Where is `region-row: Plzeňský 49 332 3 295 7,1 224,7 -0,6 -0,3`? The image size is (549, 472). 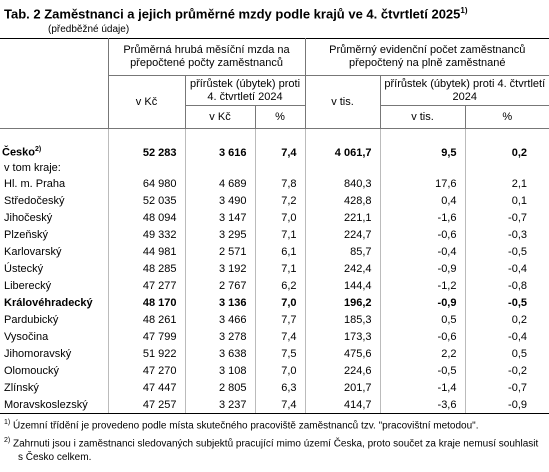 region-row: Plzeňský 49 332 3 295 7,1 224,7 -0,6 -0,3 is located at coordinates (274, 234).